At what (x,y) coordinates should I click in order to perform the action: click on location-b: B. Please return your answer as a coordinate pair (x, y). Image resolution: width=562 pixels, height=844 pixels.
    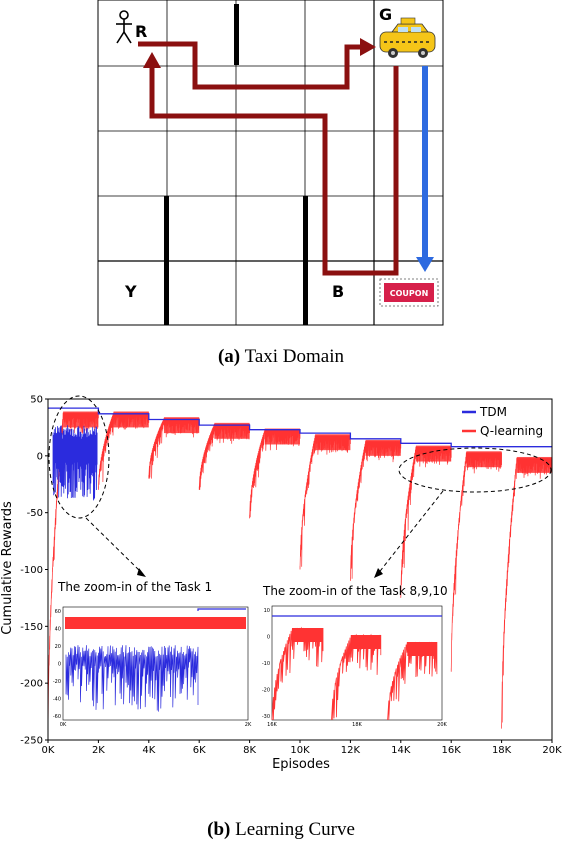
    Looking at the image, I should click on (338, 291).